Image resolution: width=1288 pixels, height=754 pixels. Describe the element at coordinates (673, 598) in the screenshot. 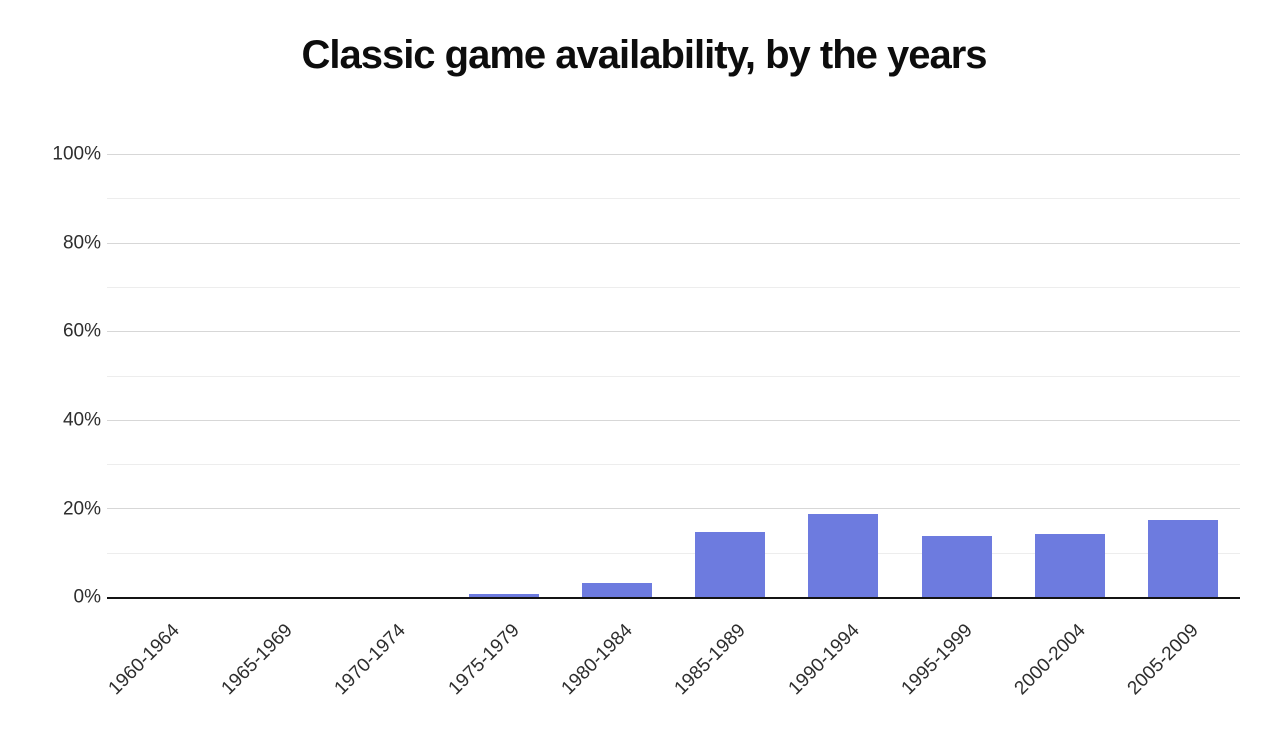

I see `x-axis-line` at that location.